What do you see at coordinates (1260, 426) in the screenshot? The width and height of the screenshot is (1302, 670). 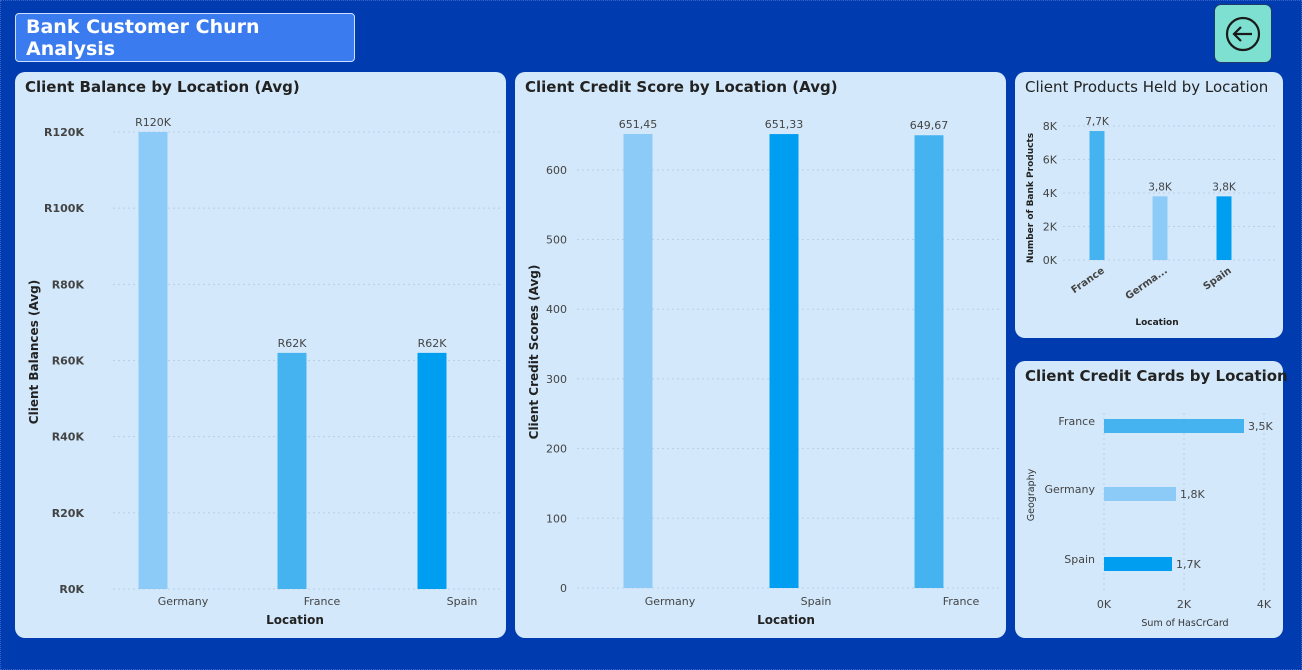 I see `data-label: 3,5K` at bounding box center [1260, 426].